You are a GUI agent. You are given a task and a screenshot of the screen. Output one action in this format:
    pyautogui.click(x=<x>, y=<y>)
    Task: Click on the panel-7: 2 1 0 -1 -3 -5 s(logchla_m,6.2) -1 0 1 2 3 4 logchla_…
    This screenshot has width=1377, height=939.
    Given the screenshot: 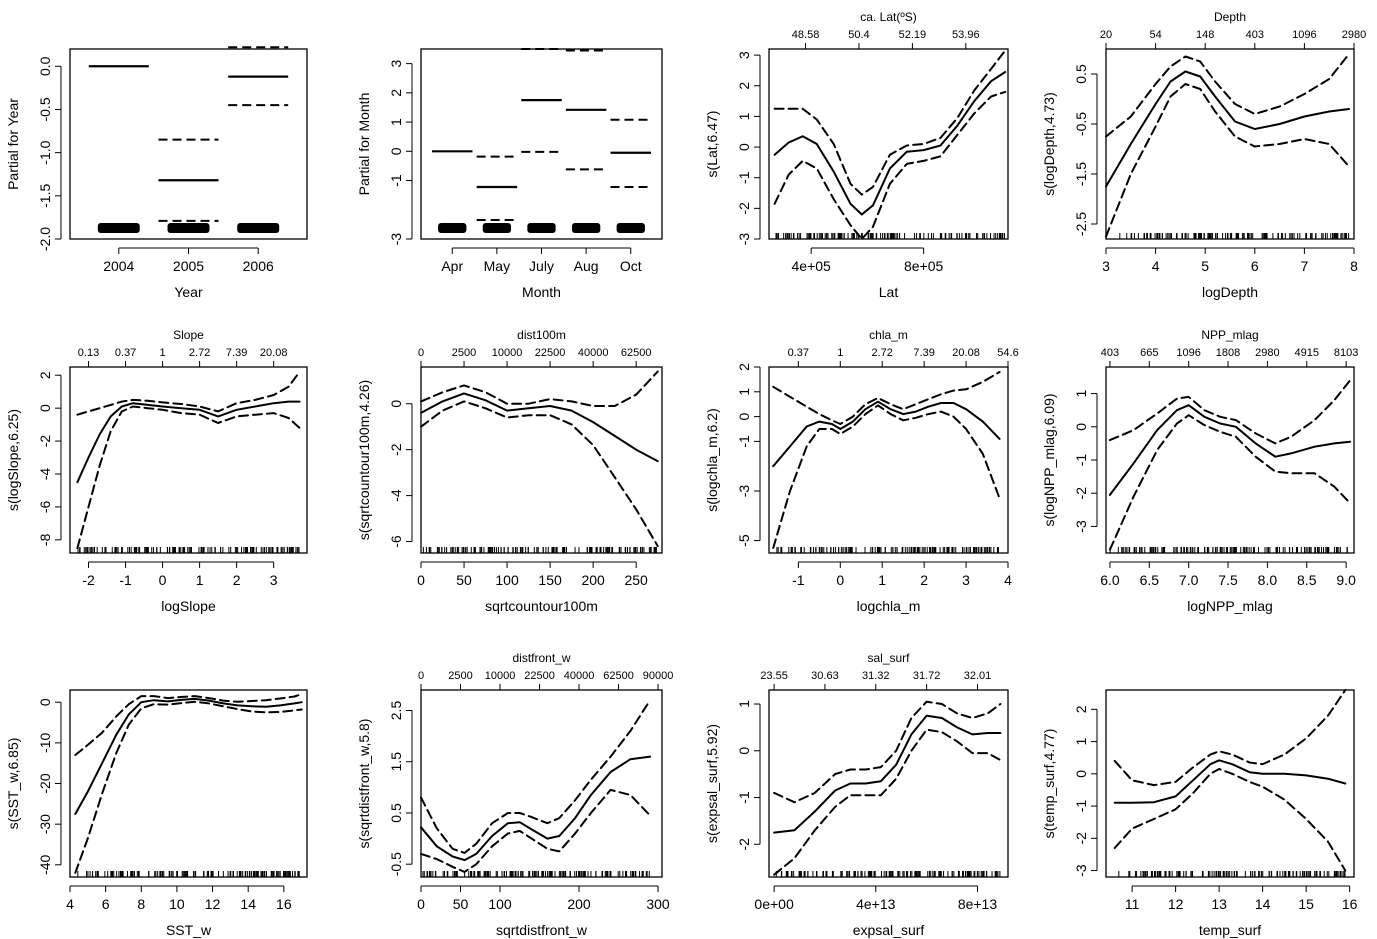 What is the action you would take?
    pyautogui.click(x=861, y=471)
    